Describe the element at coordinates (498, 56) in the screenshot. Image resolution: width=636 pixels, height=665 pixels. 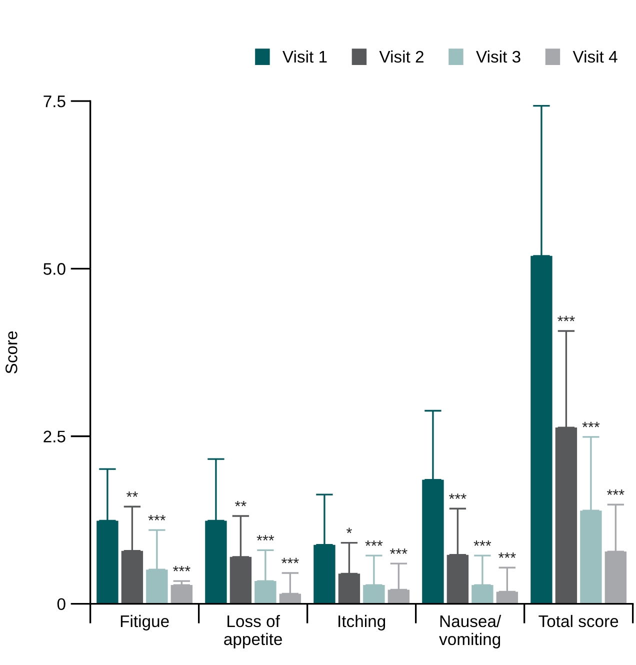
I see `legend-label: Visit 3` at that location.